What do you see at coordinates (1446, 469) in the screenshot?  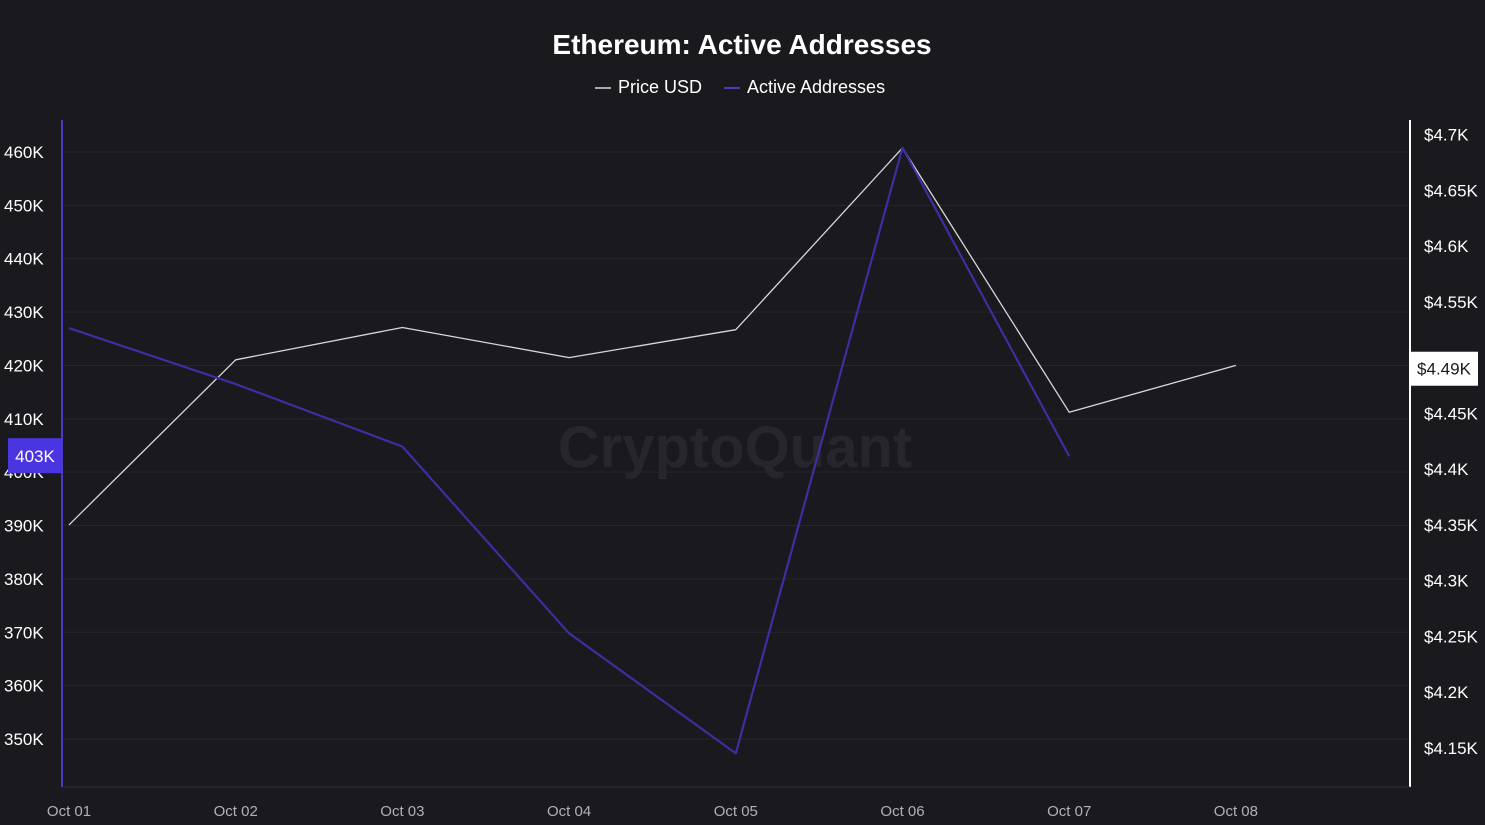 I see `right-tick-label: $4.4K` at bounding box center [1446, 469].